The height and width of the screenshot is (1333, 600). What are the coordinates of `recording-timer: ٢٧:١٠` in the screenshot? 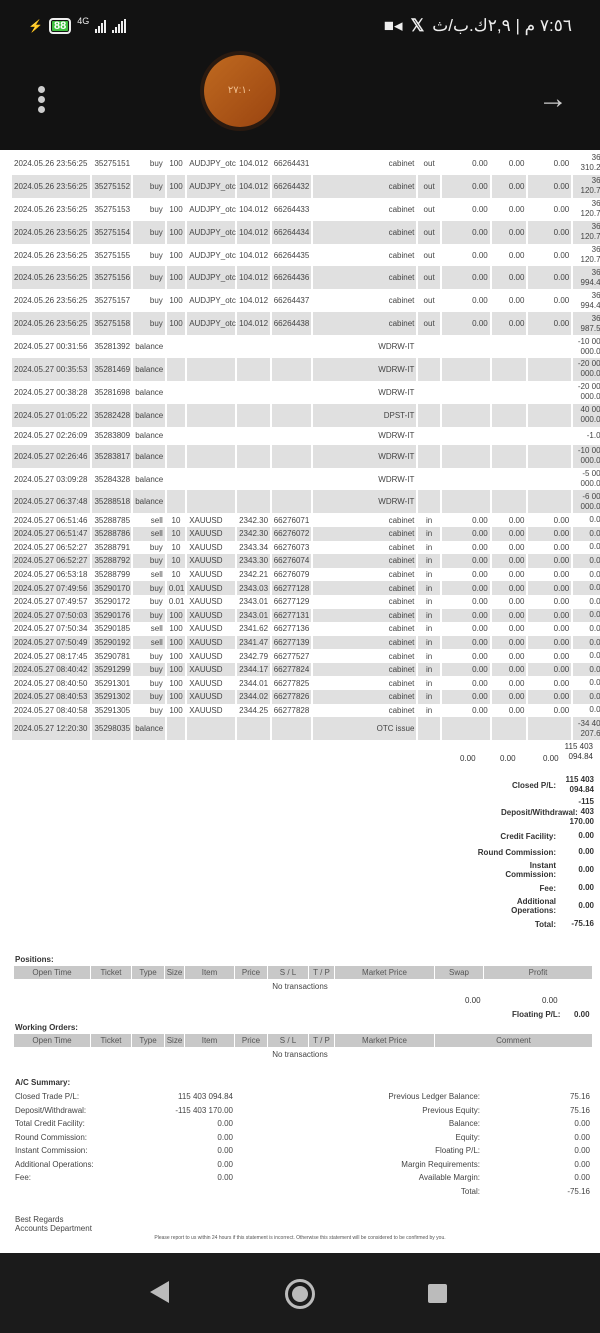 It's located at (240, 91).